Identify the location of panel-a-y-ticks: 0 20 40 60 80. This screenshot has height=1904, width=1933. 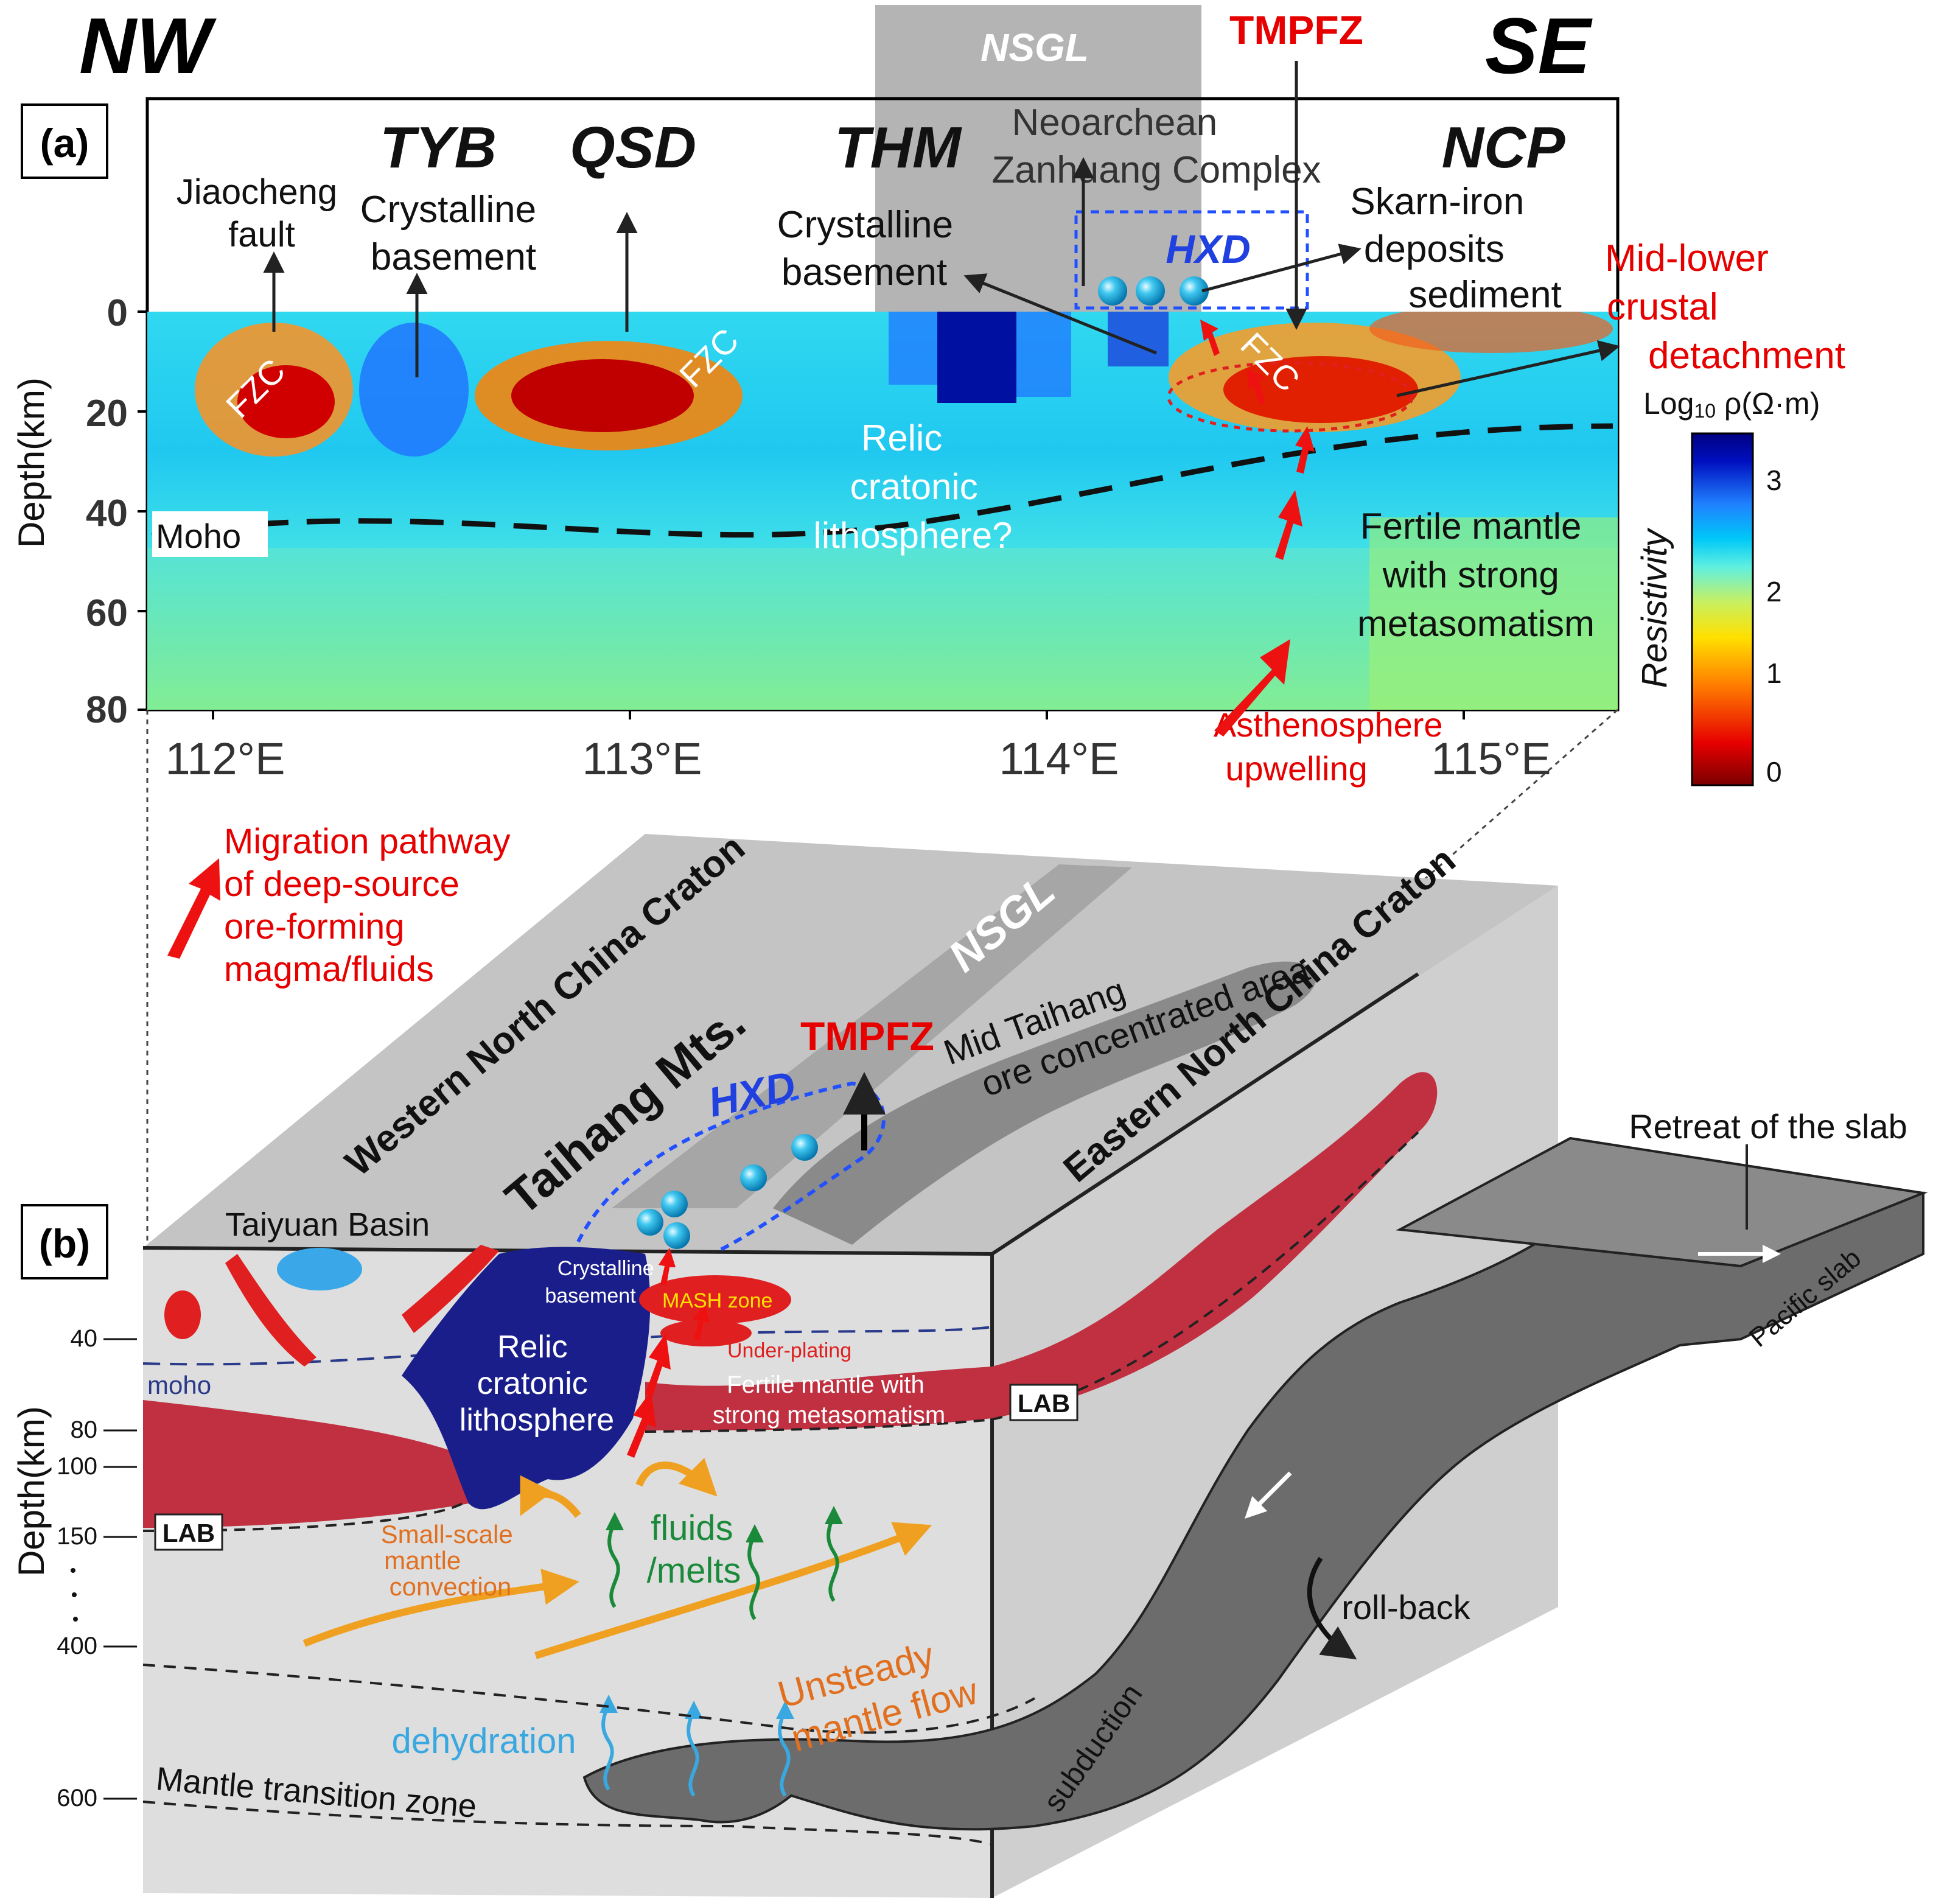
(107, 511).